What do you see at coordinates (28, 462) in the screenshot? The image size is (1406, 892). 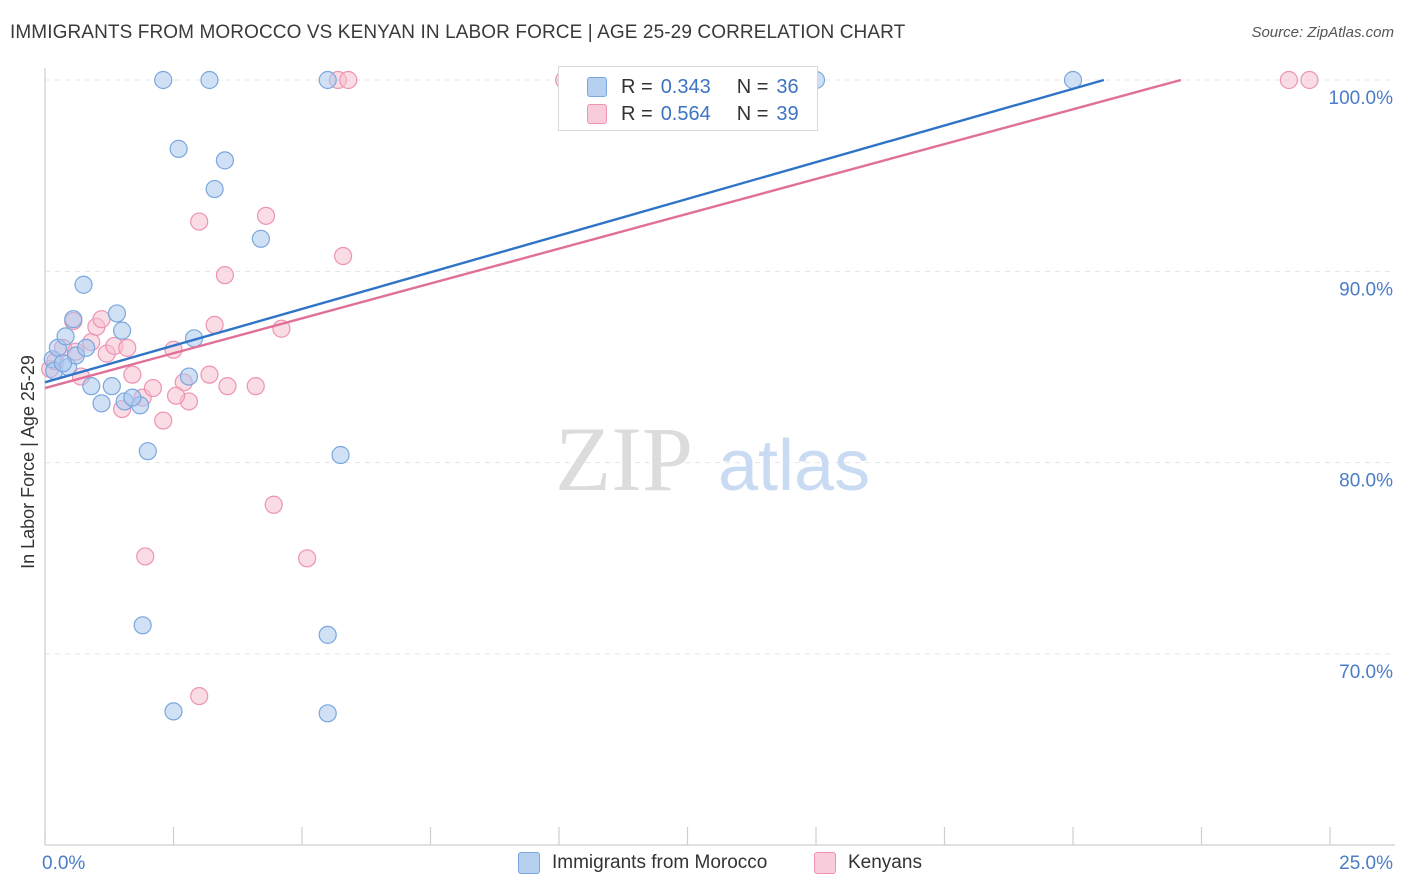 I see `y-axis-label: In Labor Force | Age 25-29` at bounding box center [28, 462].